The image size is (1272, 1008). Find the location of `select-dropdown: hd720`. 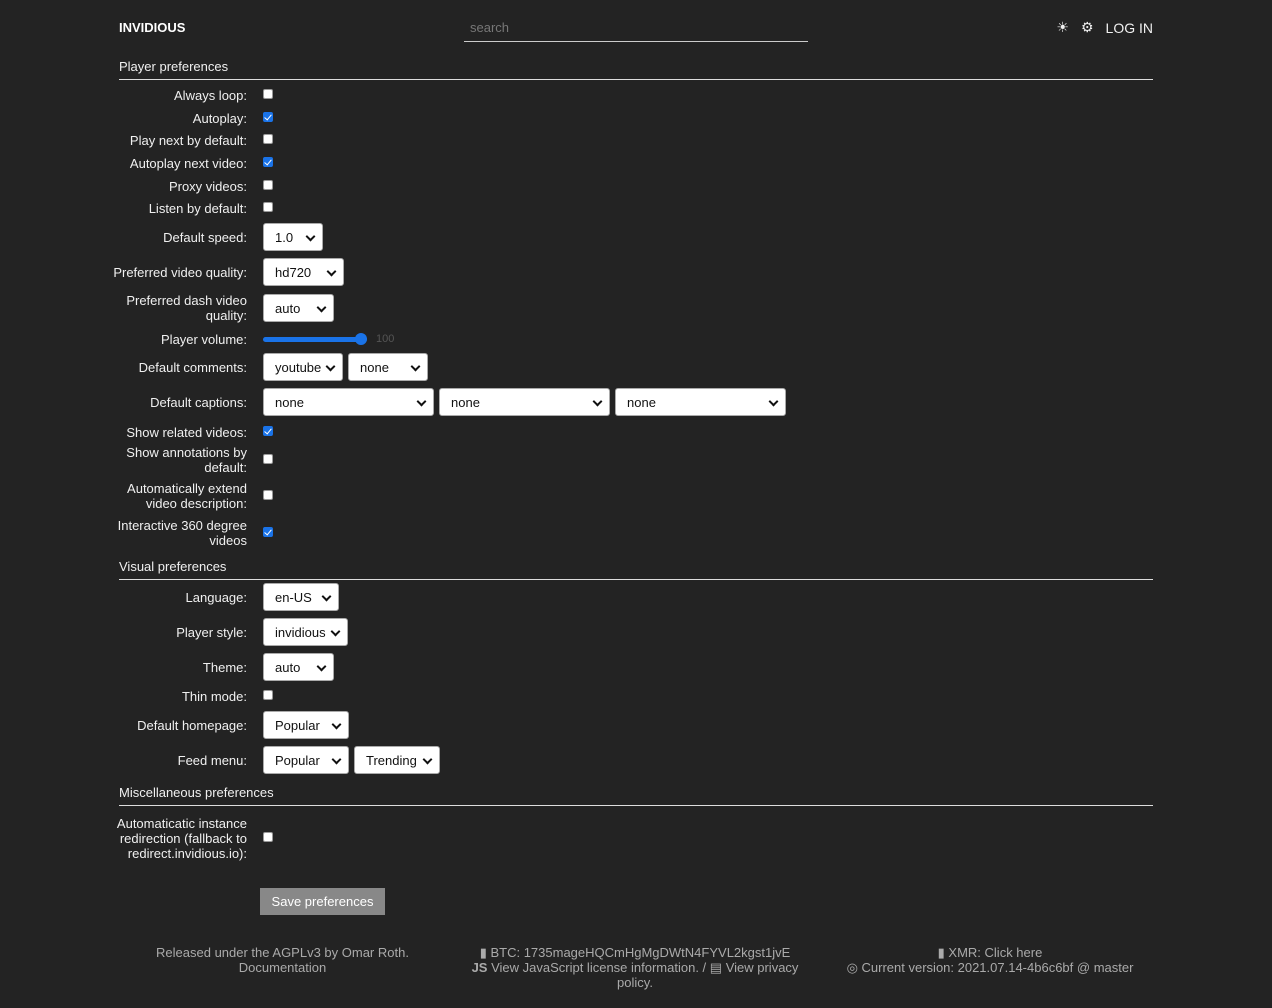

select-dropdown: hd720 is located at coordinates (303, 272).